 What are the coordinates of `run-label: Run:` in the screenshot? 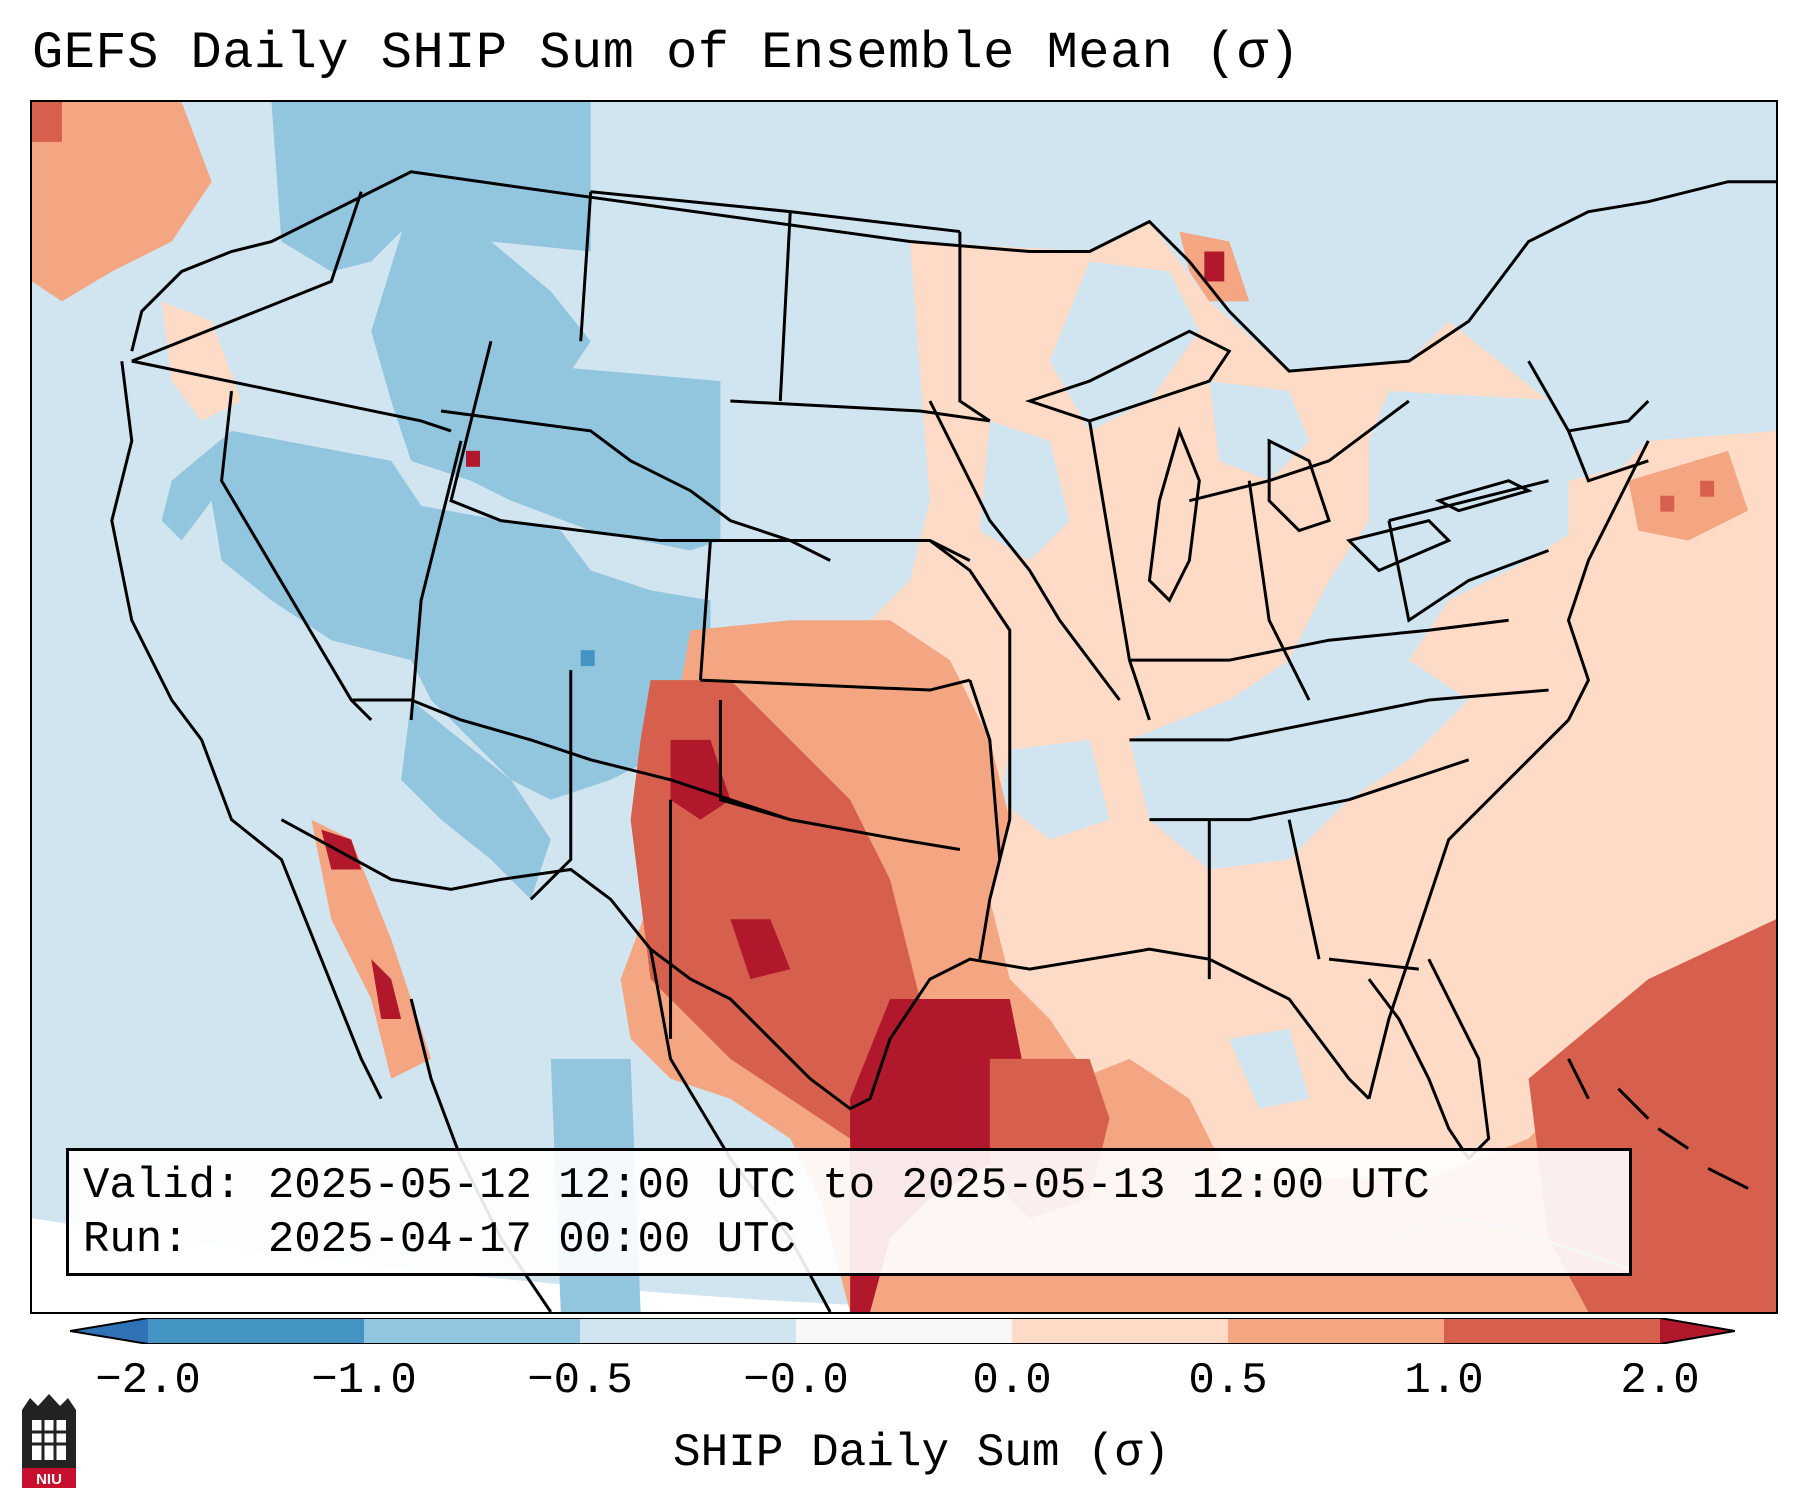 It's located at (136, 1240).